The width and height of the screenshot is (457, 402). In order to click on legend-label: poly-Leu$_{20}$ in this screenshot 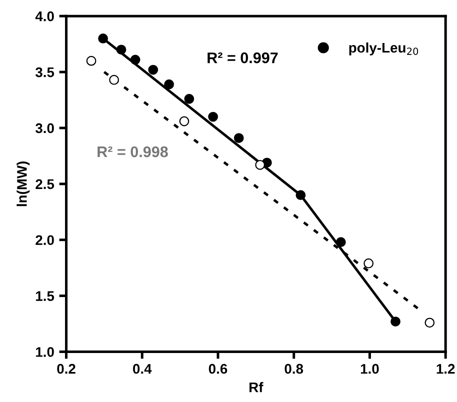, I will do `click(383, 49)`.